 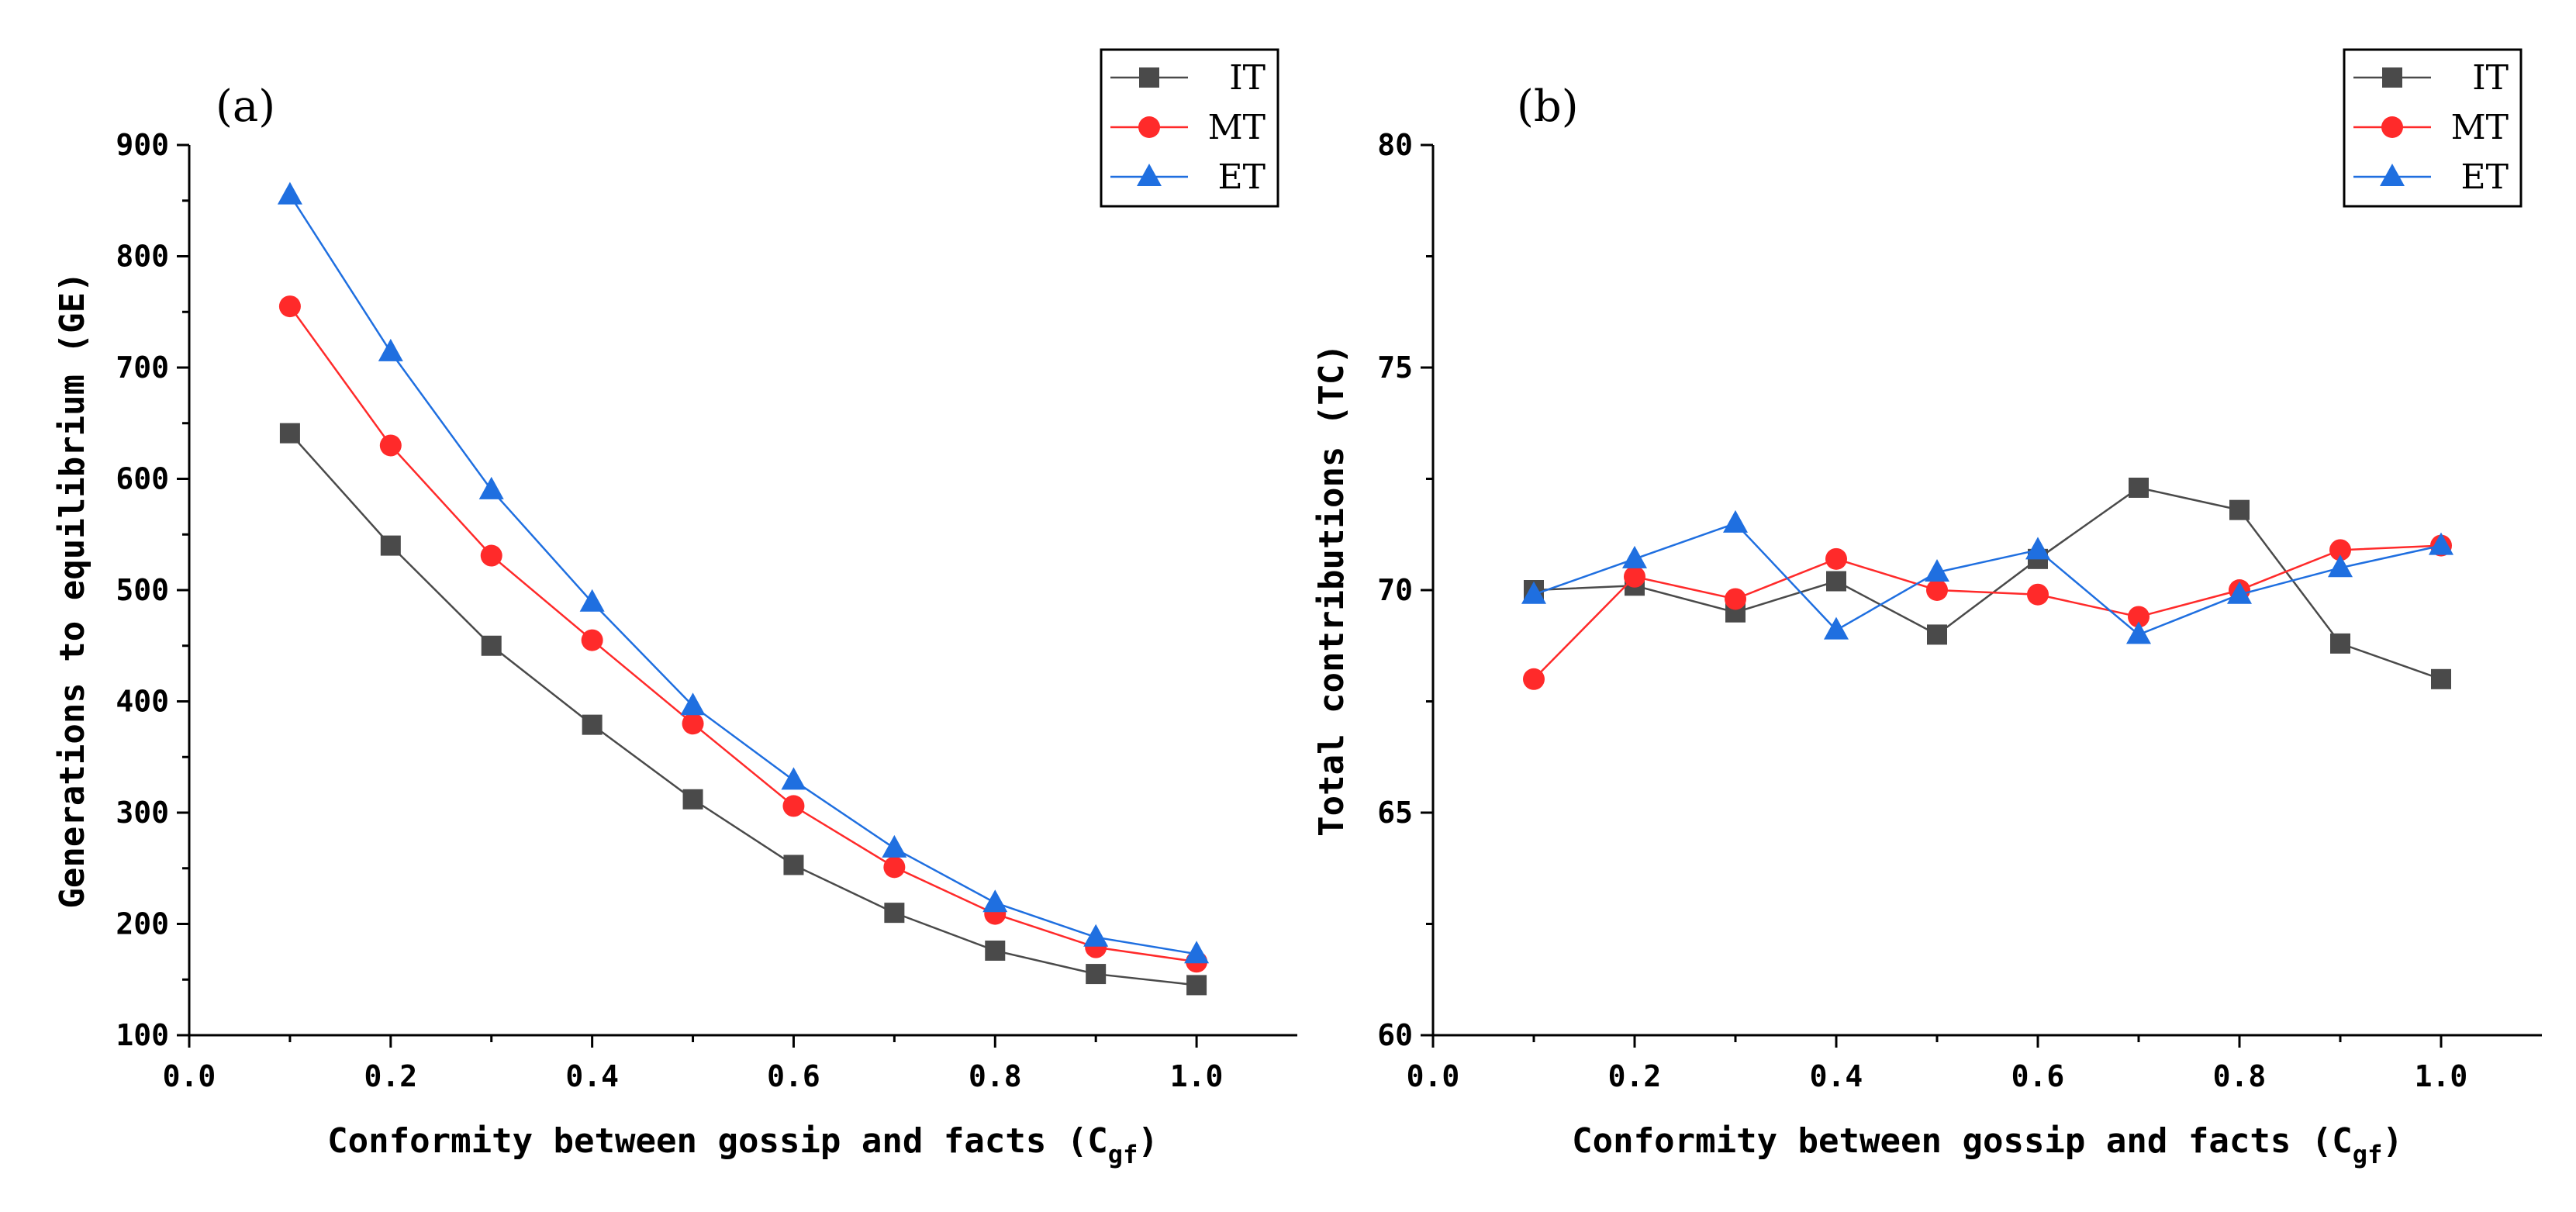 I want to click on panel-a-legend-label-mt: MT, so click(x=1237, y=127).